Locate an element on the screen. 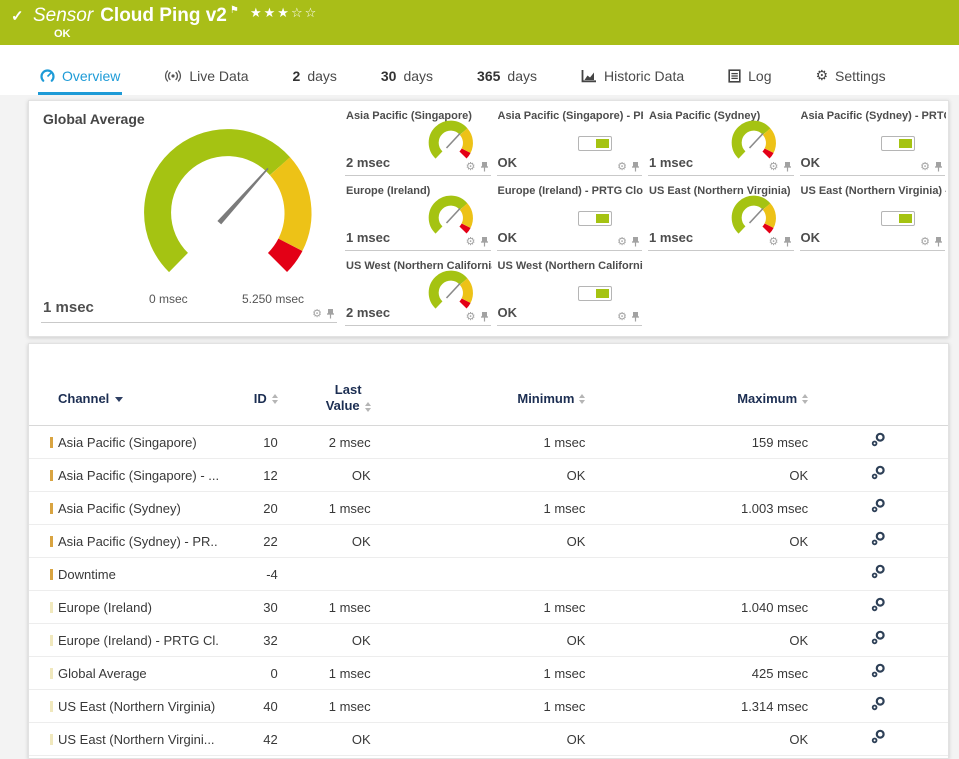  last-value: 1 msec is located at coordinates (349, 508).